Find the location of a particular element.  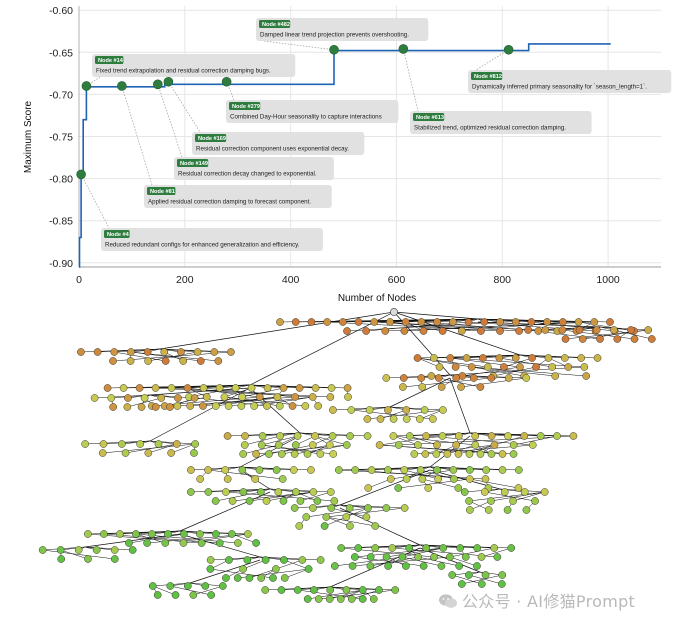

y-axis-label: Maximum Score is located at coordinates (28, 136).